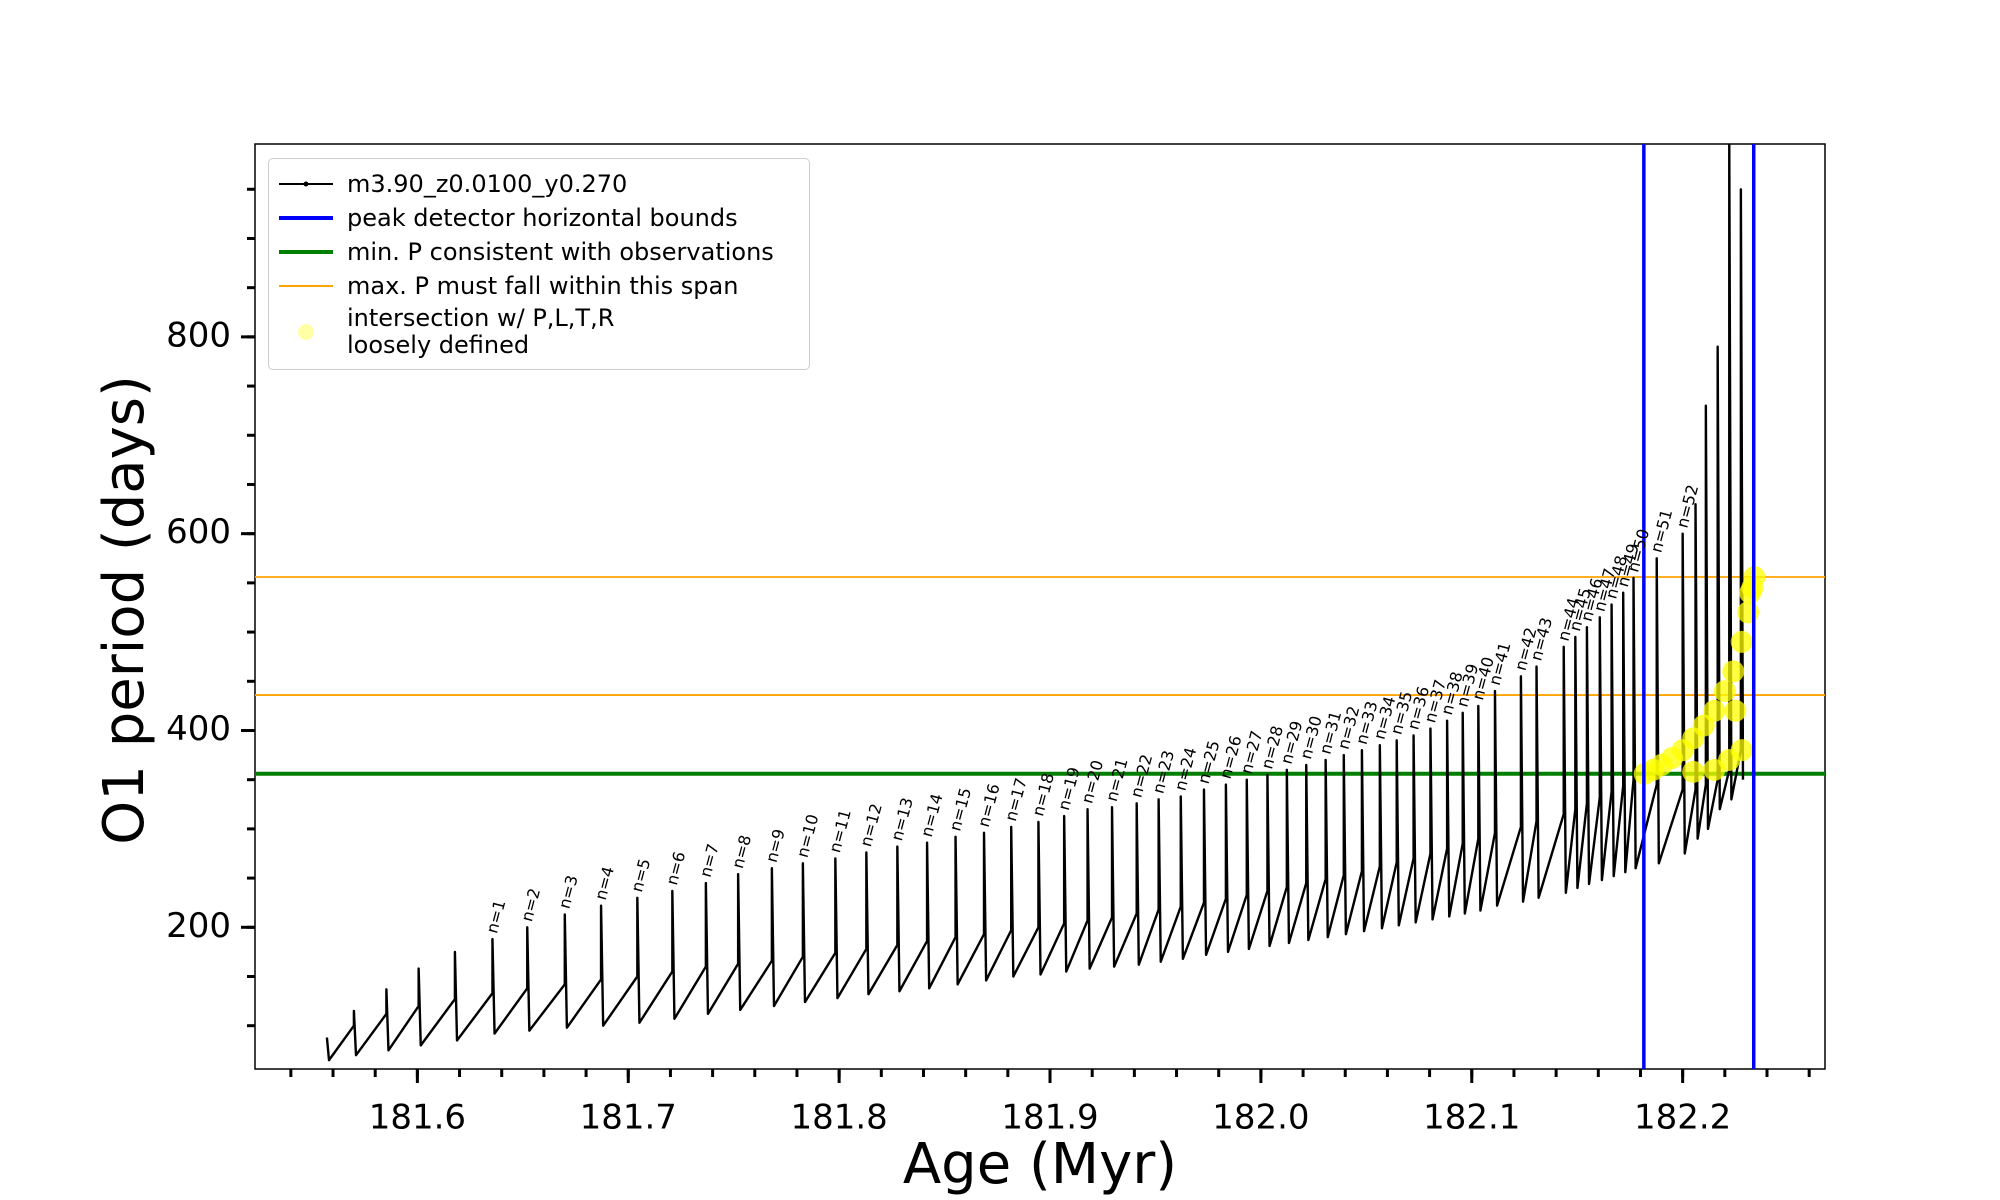 Image resolution: width=2000 pixels, height=1200 pixels. I want to click on x-tick-label: 181.7, so click(628, 1118).